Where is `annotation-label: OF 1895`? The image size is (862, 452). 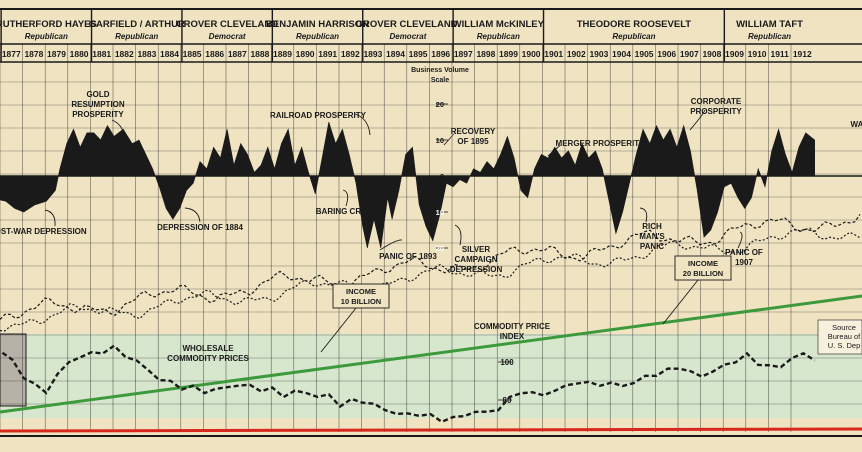
annotation-label: OF 1895 is located at coordinates (473, 141).